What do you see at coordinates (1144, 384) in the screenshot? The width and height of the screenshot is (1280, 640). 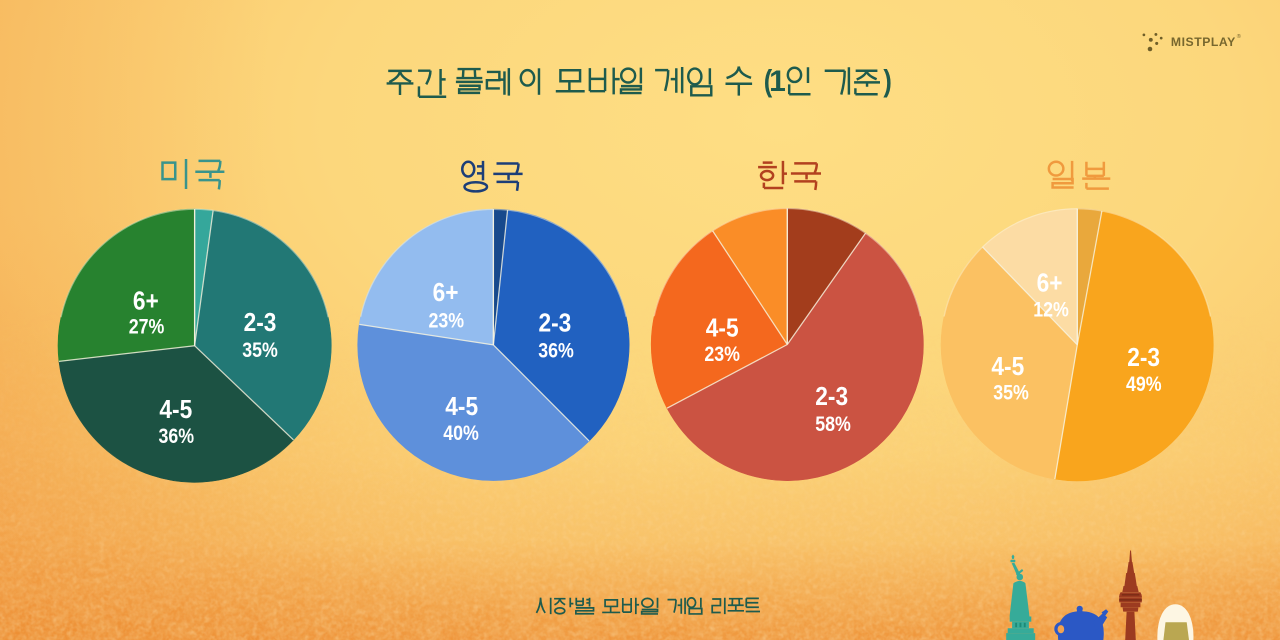 I see `svg-text: 49%` at bounding box center [1144, 384].